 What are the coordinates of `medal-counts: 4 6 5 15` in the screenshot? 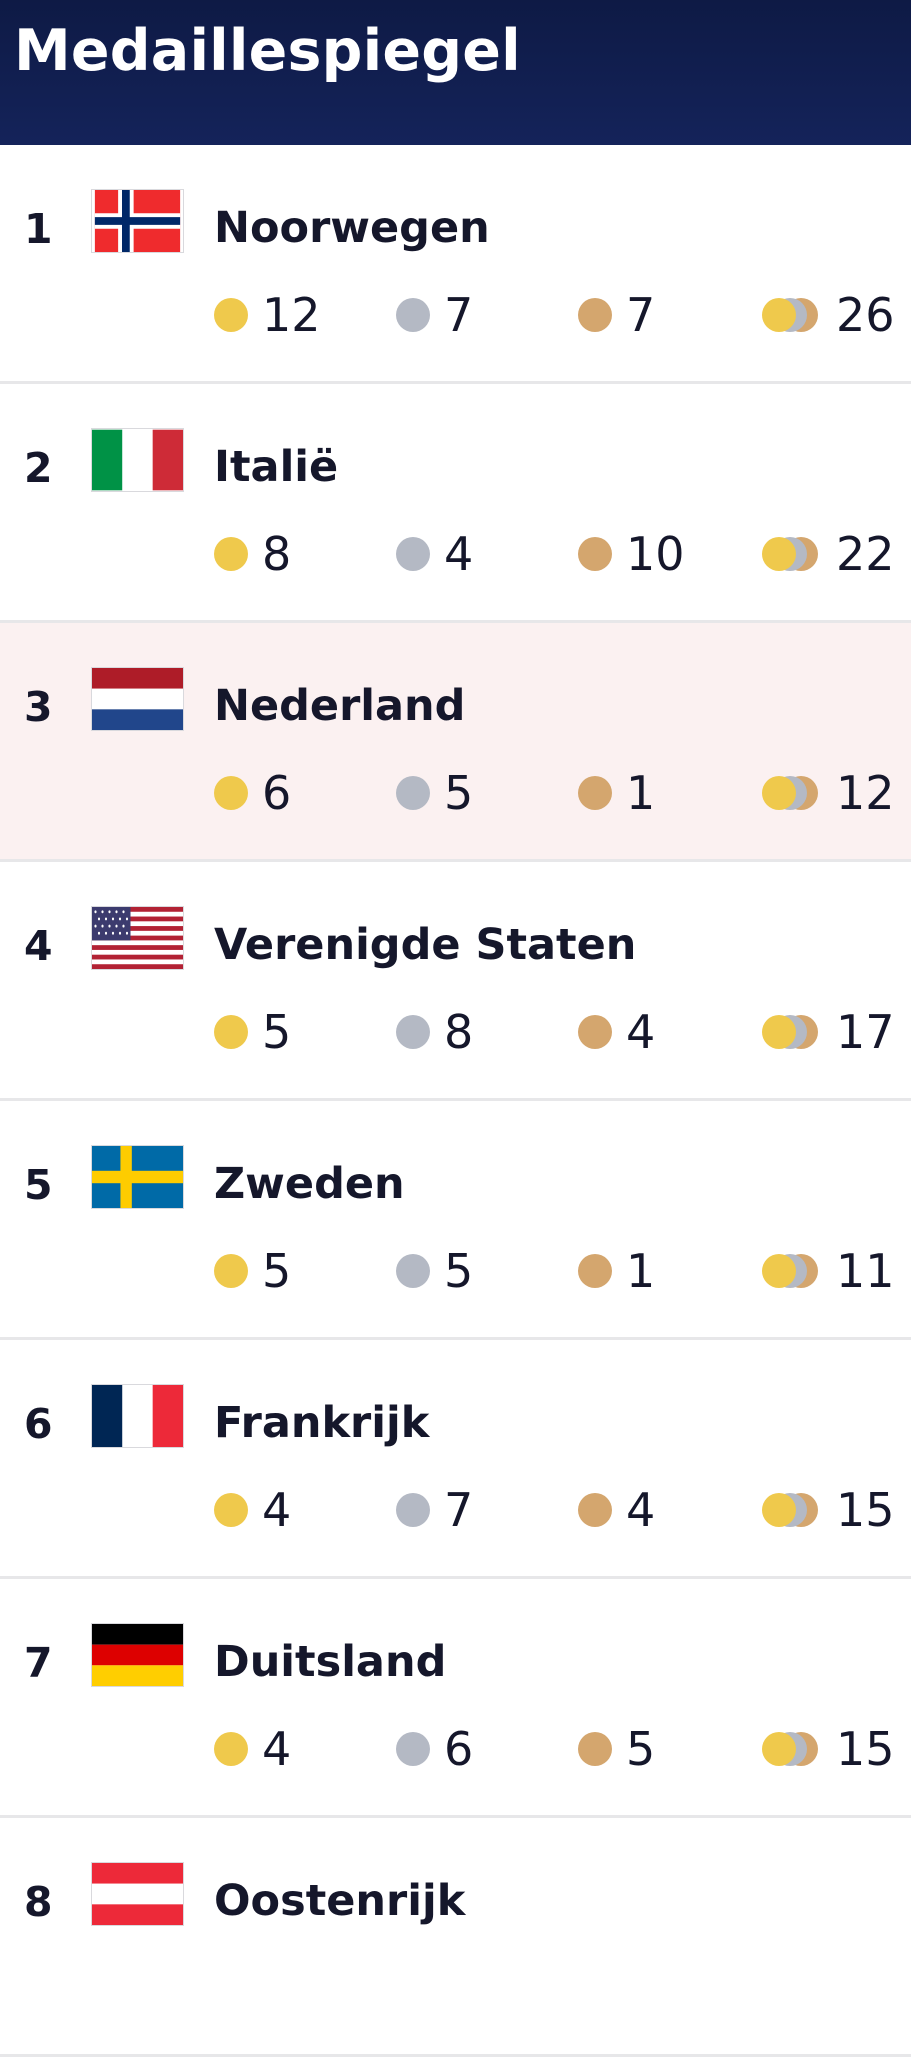 It's located at (455, 1749).